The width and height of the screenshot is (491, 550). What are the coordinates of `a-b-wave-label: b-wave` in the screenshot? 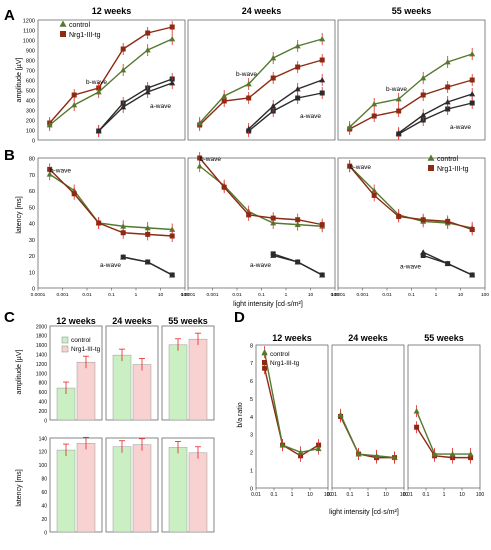 It's located at (246, 74).